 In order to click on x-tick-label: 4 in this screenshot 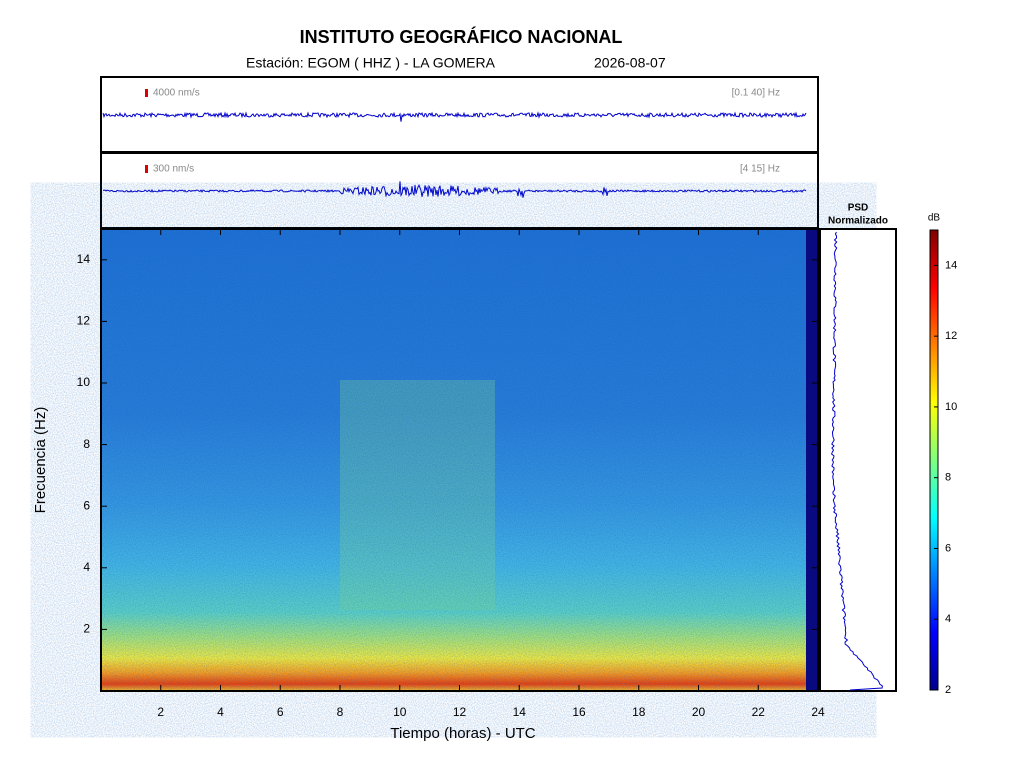, I will do `click(220, 712)`.